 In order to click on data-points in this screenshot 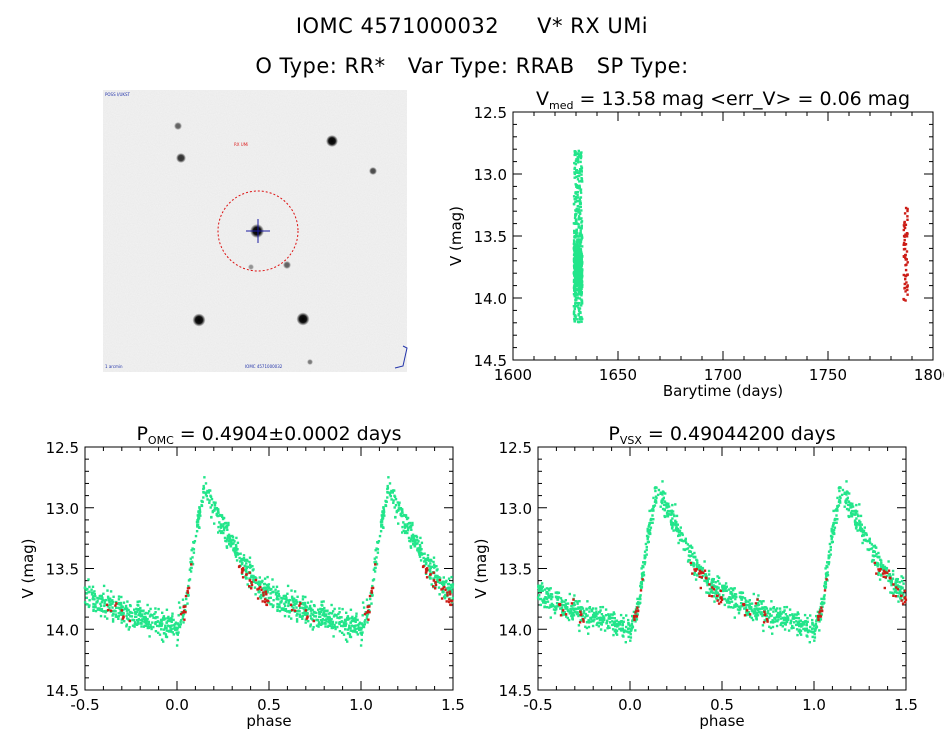, I will do `click(740, 236)`.